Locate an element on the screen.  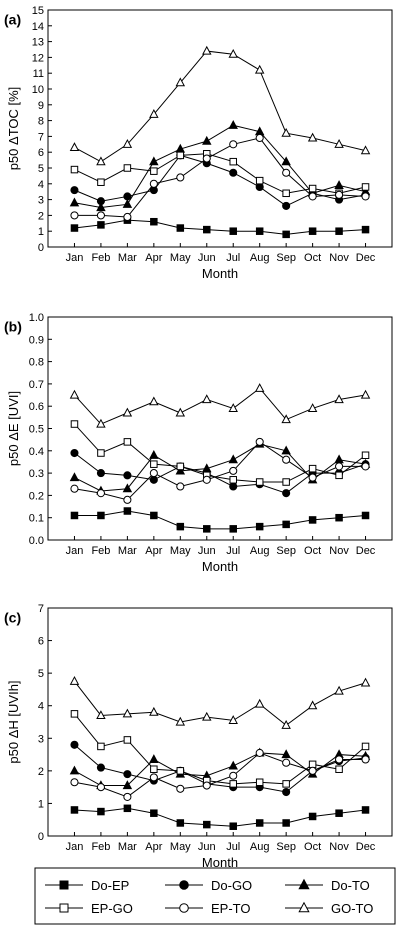
y-tick-label: 0.2 is located at coordinates (36, 496).